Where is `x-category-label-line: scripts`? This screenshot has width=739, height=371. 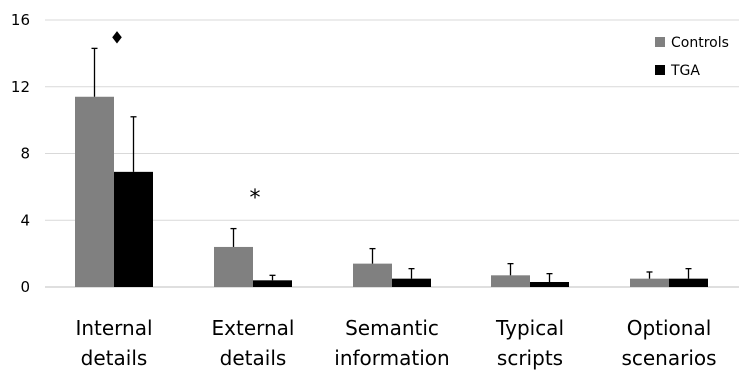
x-category-label-line: scripts is located at coordinates (530, 358).